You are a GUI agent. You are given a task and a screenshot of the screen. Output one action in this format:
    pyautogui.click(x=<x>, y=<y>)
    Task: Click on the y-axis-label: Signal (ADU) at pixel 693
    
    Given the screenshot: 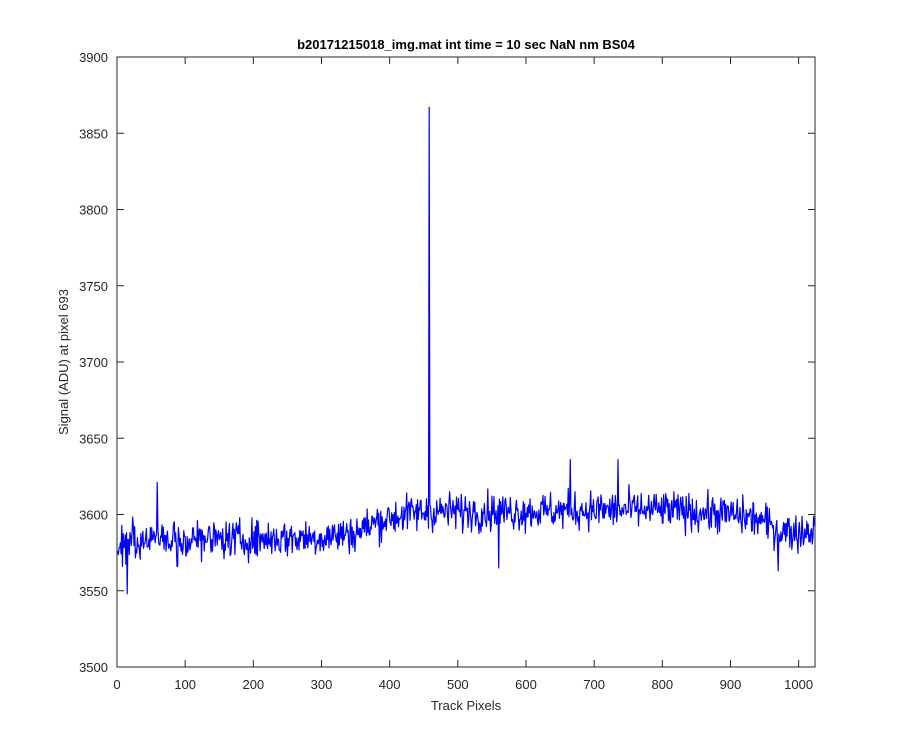 What is the action you would take?
    pyautogui.click(x=63, y=362)
    